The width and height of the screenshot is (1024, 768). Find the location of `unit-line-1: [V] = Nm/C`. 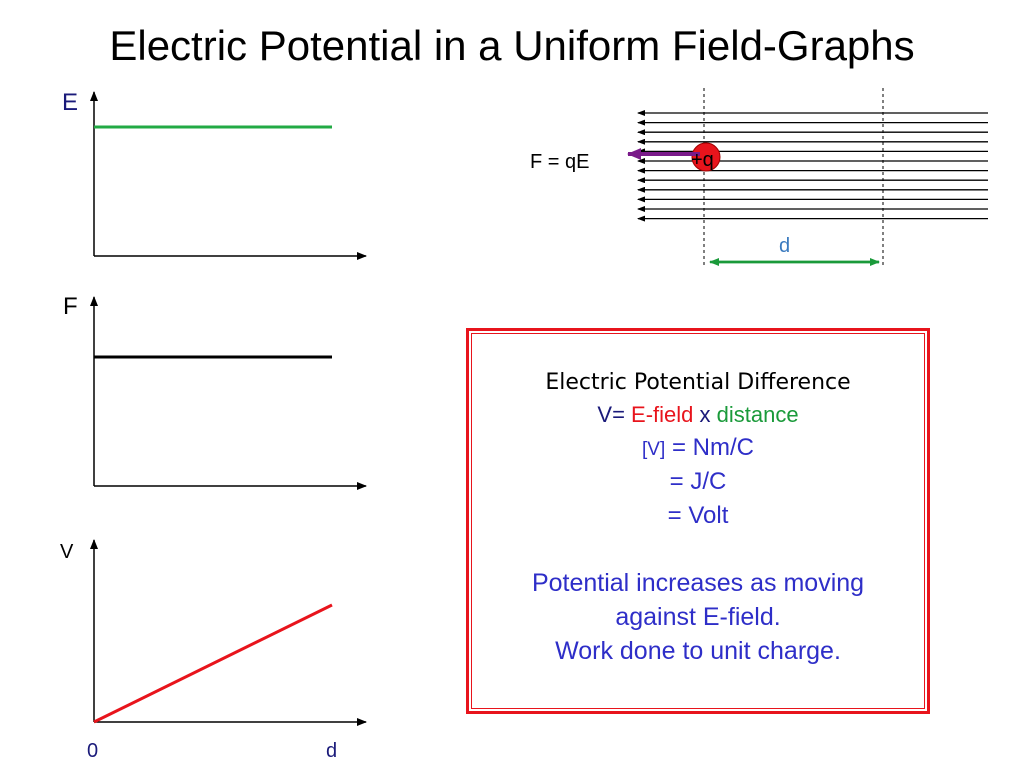

unit-line-1: [V] = Nm/C is located at coordinates (698, 448).